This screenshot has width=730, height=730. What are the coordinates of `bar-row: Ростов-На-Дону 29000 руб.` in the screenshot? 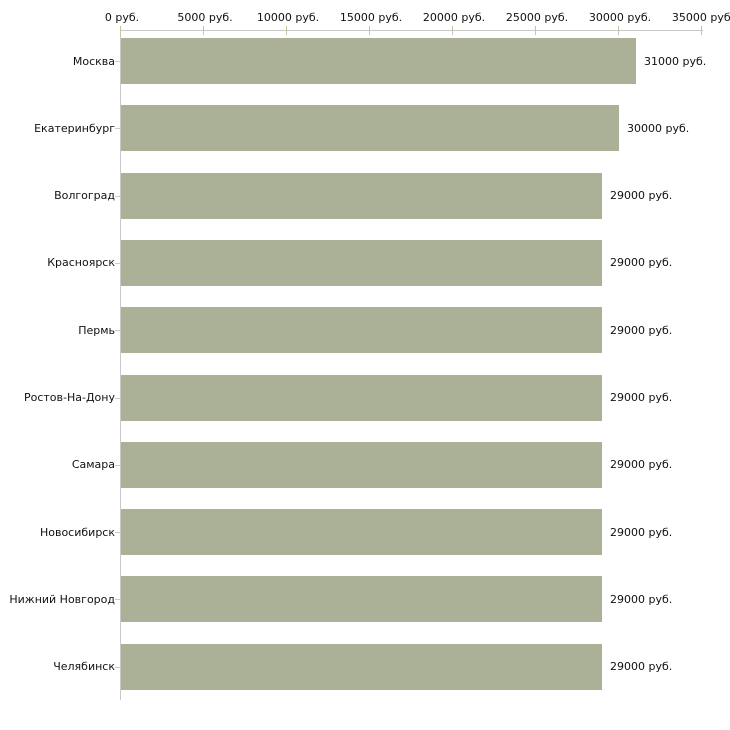 It's located at (365, 397).